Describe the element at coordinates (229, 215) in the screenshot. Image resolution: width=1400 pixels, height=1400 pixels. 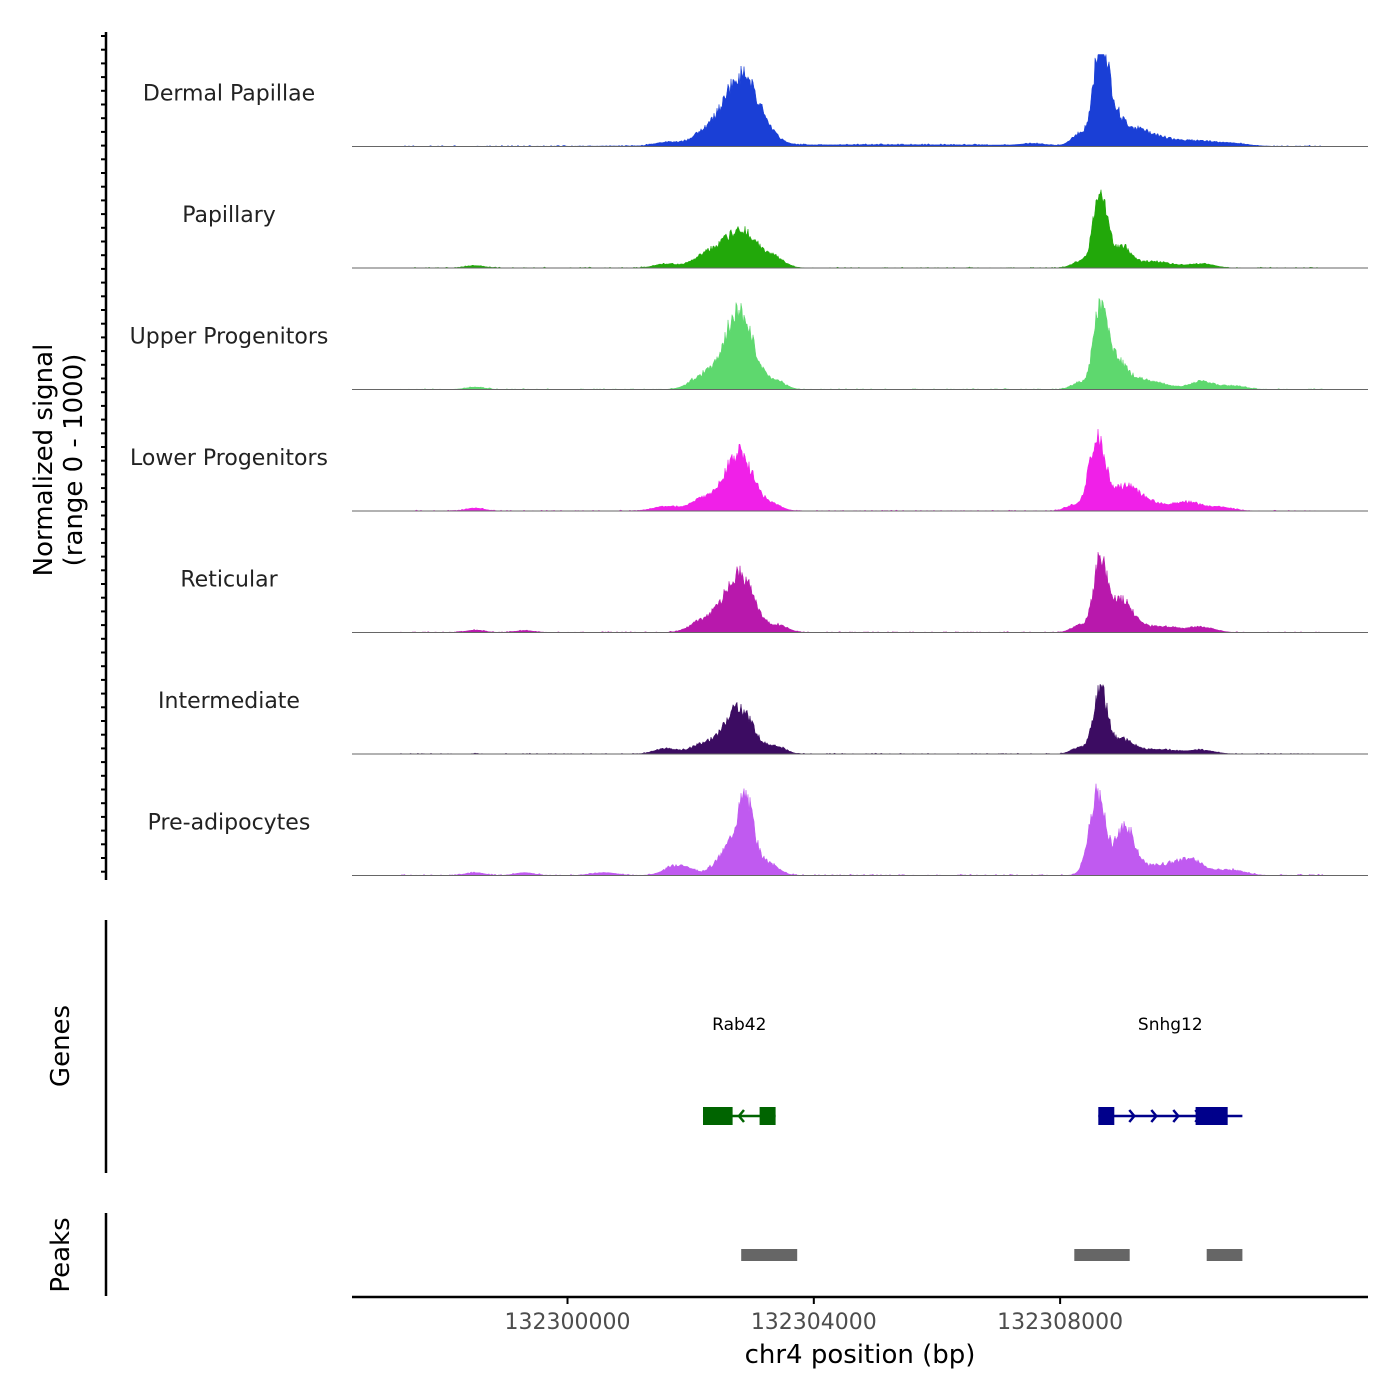
I see `signal-track-label: Papillary` at that location.